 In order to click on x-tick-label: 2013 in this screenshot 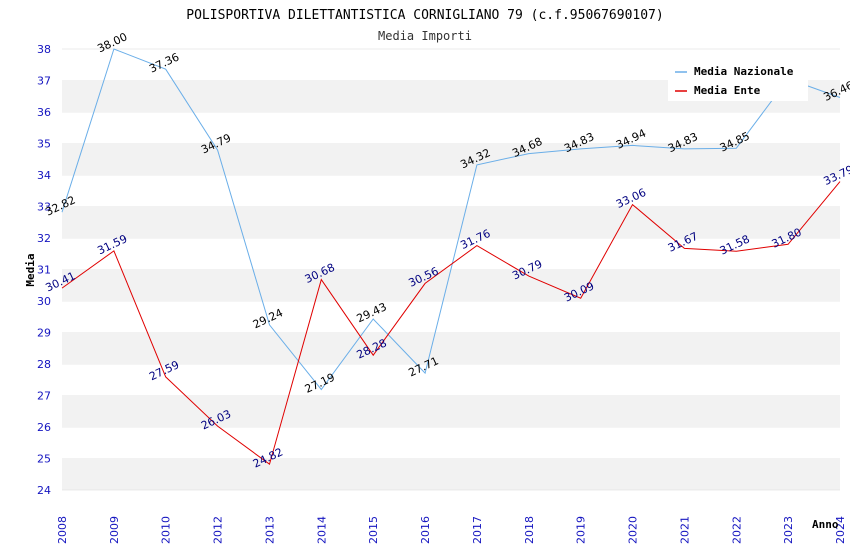, I will do `click(269, 530)`.